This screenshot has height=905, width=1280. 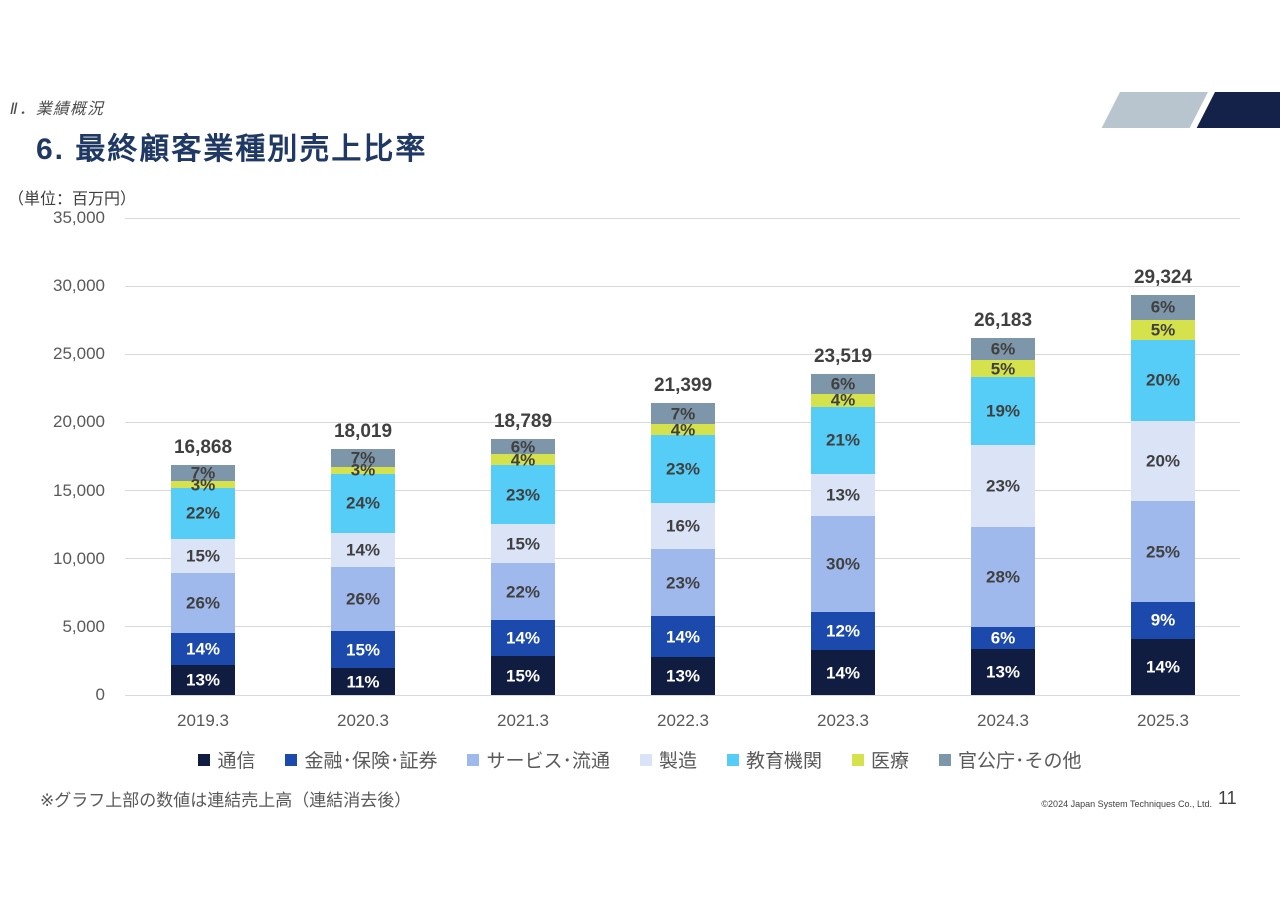 What do you see at coordinates (363, 550) in the screenshot?
I see `bar-segment-製造: 14%` at bounding box center [363, 550].